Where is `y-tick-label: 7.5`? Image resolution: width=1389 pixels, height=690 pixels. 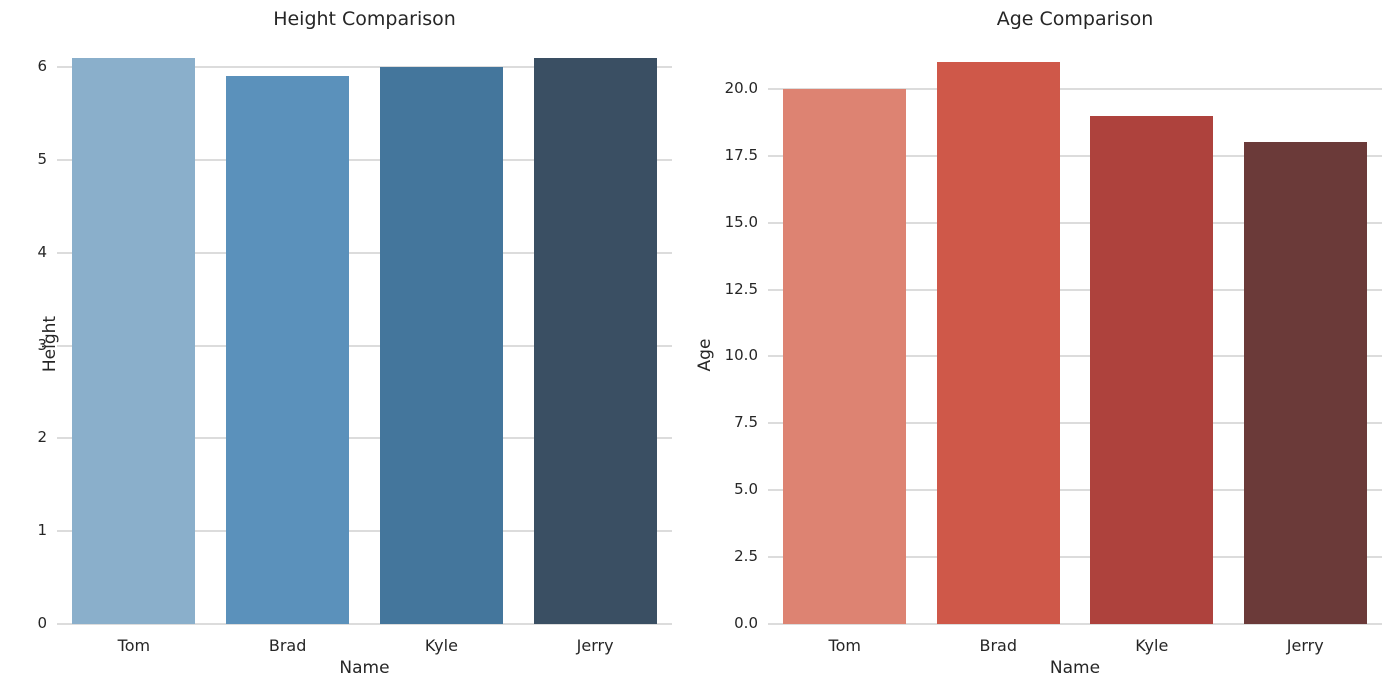
y-tick-label: 7.5 is located at coordinates (746, 422).